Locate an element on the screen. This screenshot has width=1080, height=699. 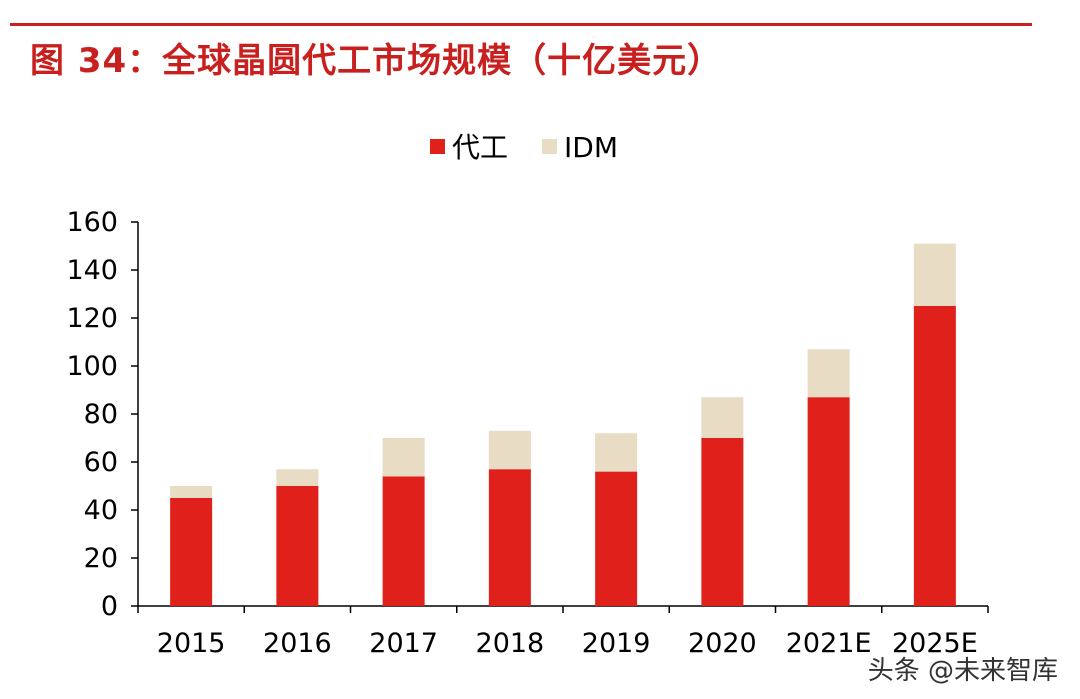
y-tick-label: 160 is located at coordinates (92, 222).